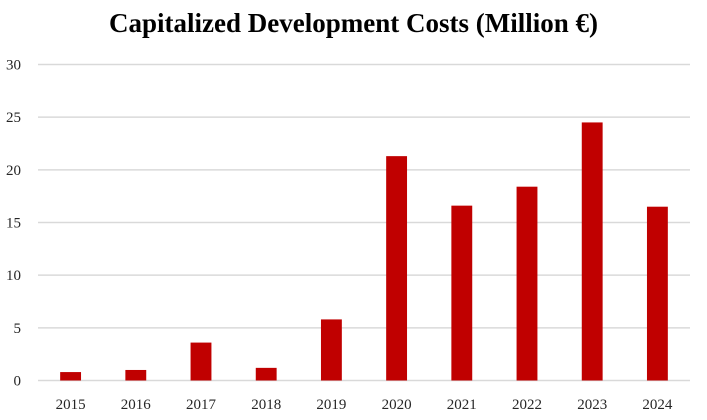 This screenshot has width=707, height=420. Describe the element at coordinates (592, 251) in the screenshot. I see `bar-2023` at that location.